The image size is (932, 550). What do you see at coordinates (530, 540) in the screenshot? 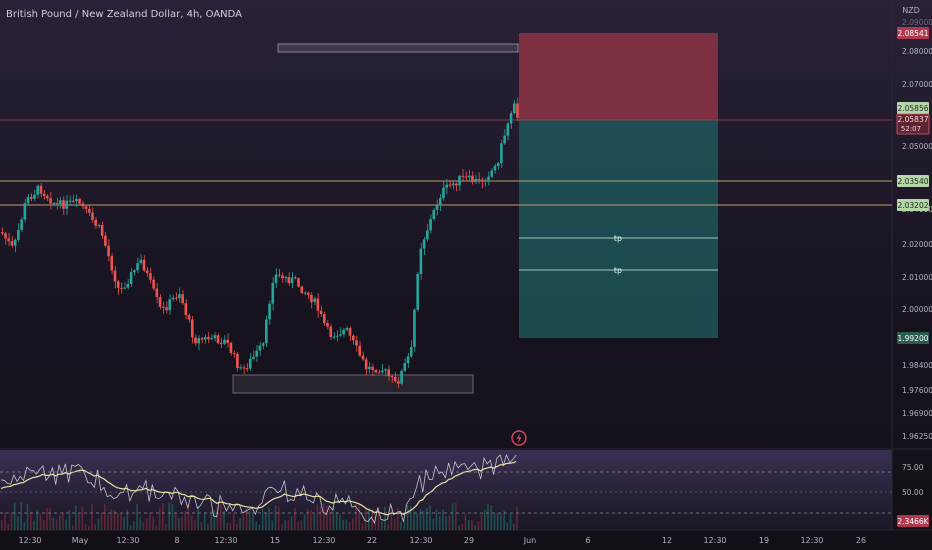
I see `time-tick: Jun` at bounding box center [530, 540].